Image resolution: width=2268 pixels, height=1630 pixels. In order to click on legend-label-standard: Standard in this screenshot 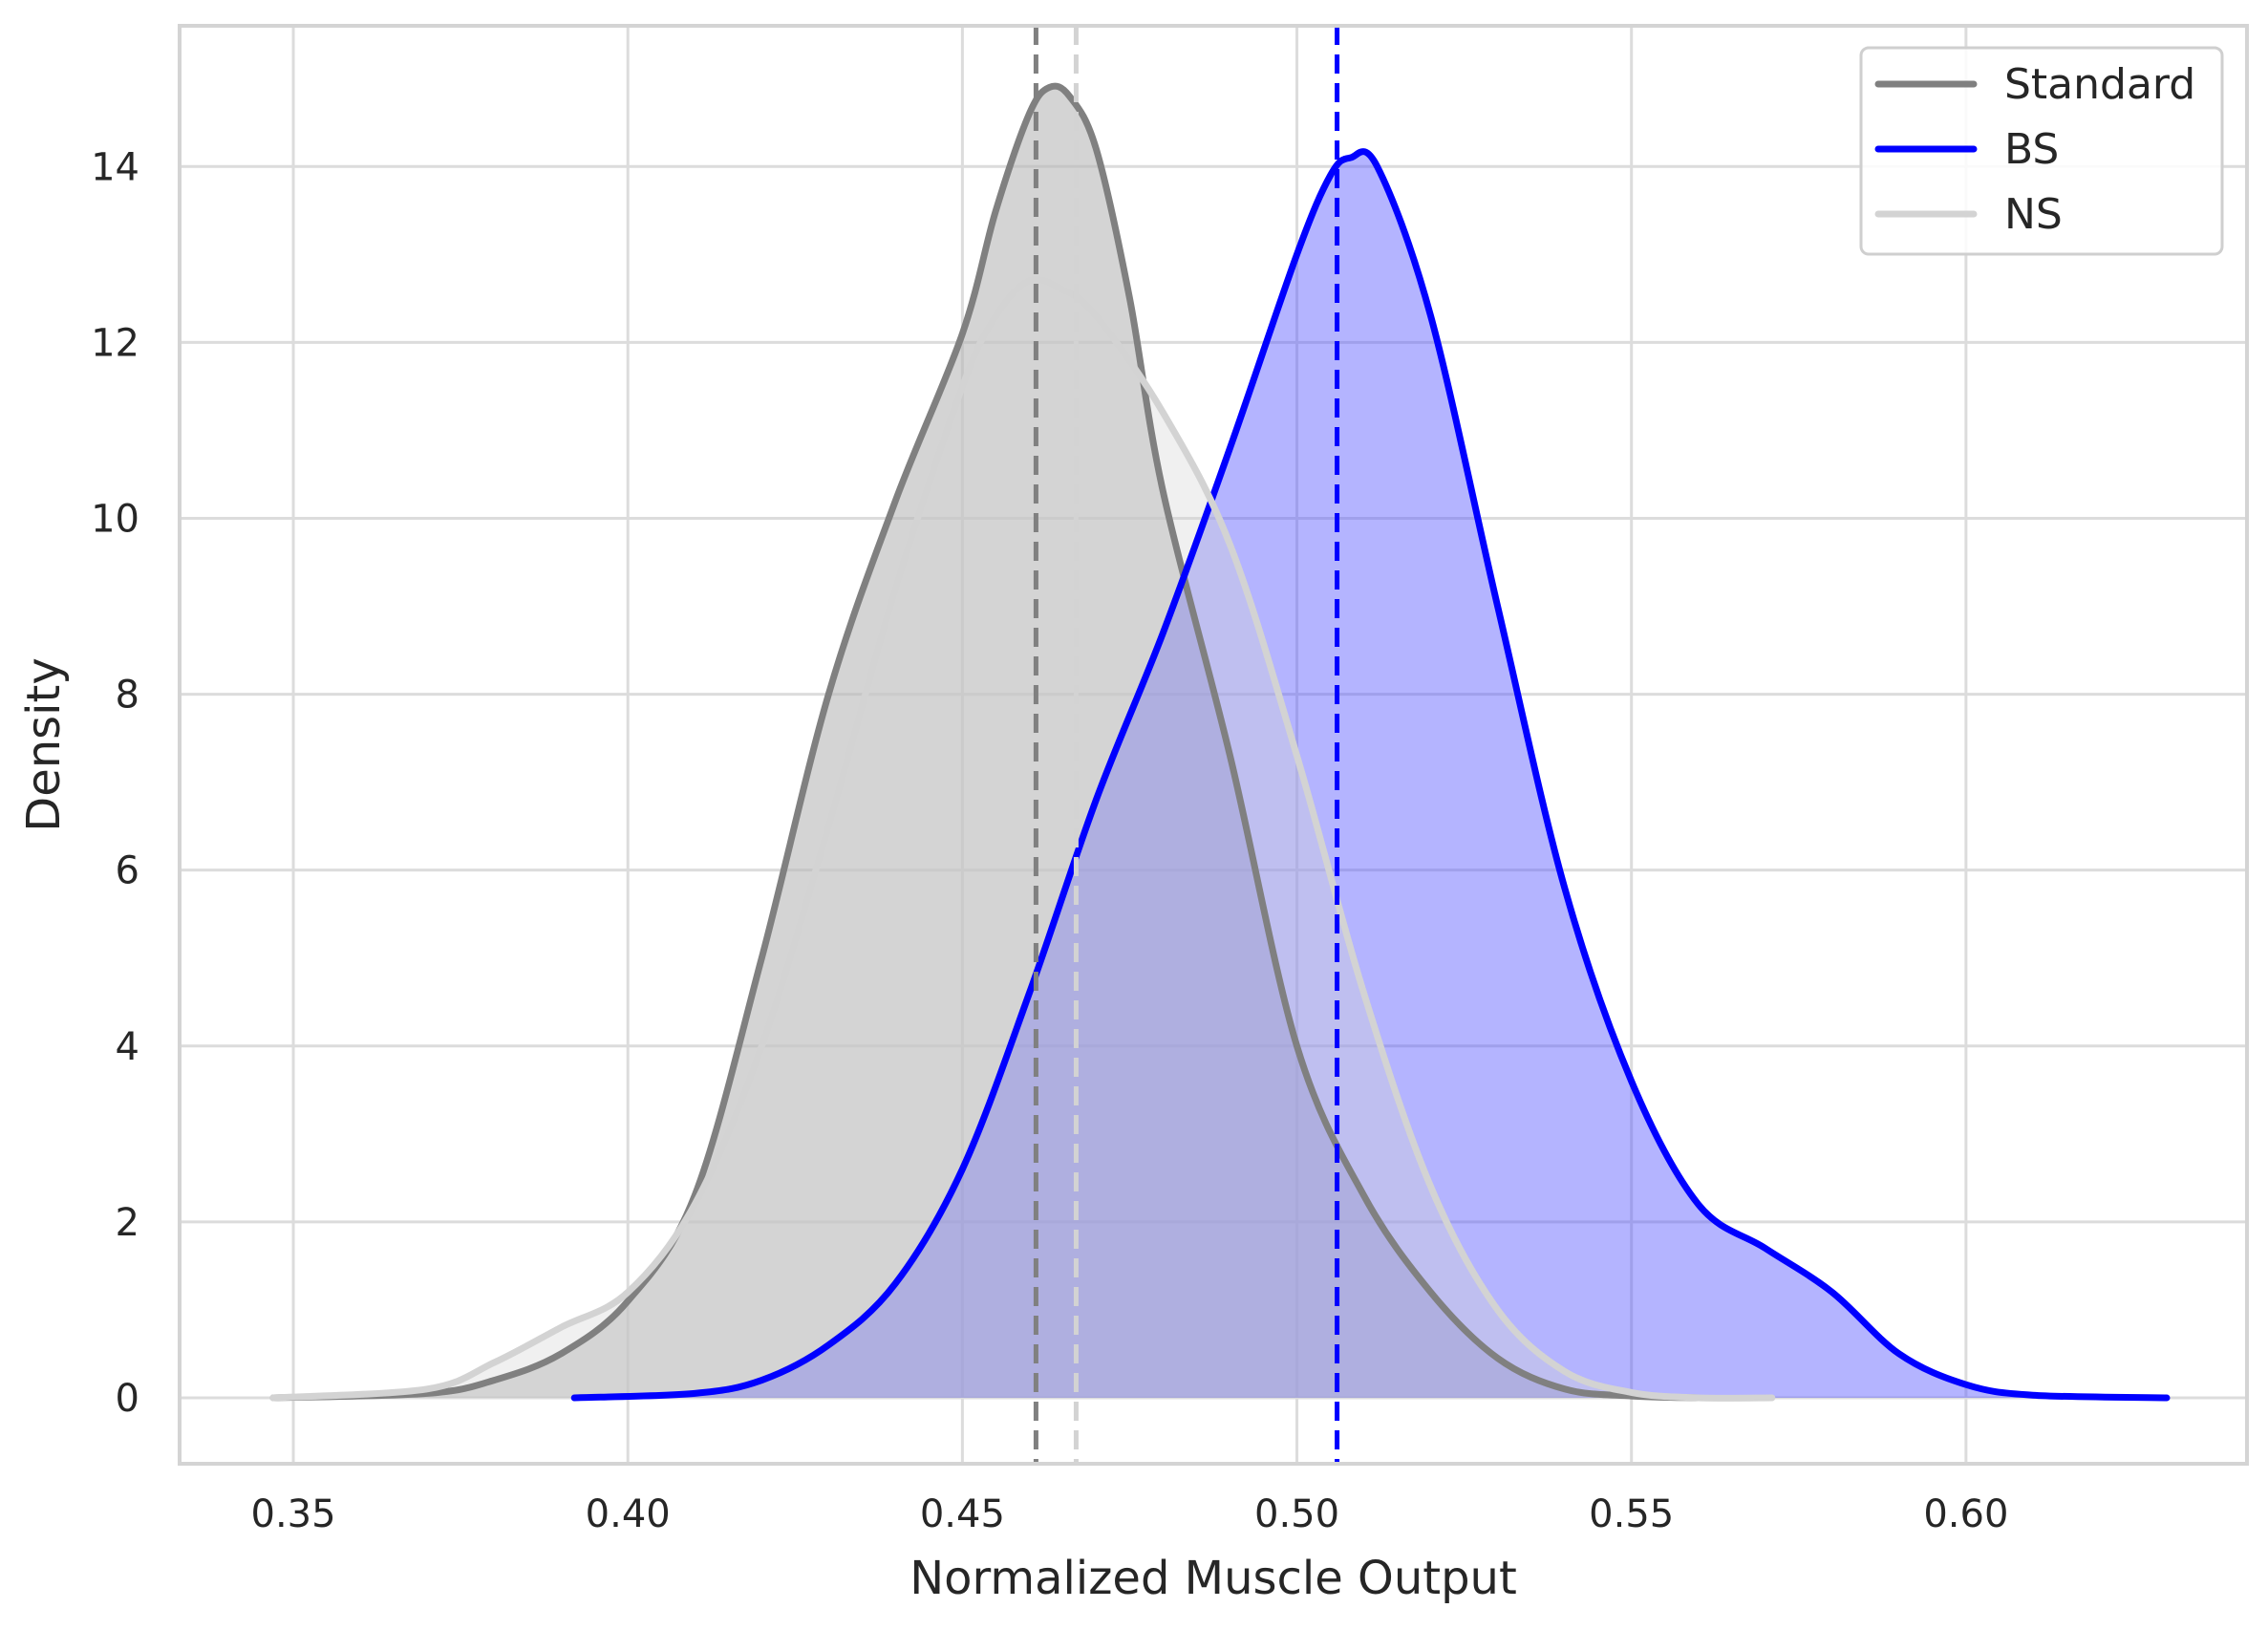, I will do `click(2100, 84)`.